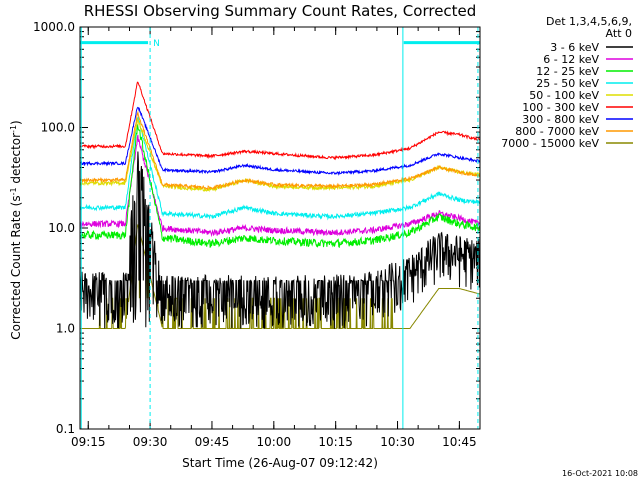 The image size is (640, 480). Describe the element at coordinates (600, 473) in the screenshot. I see `footer-timestamp: 16-Oct-2021 10:08` at that location.